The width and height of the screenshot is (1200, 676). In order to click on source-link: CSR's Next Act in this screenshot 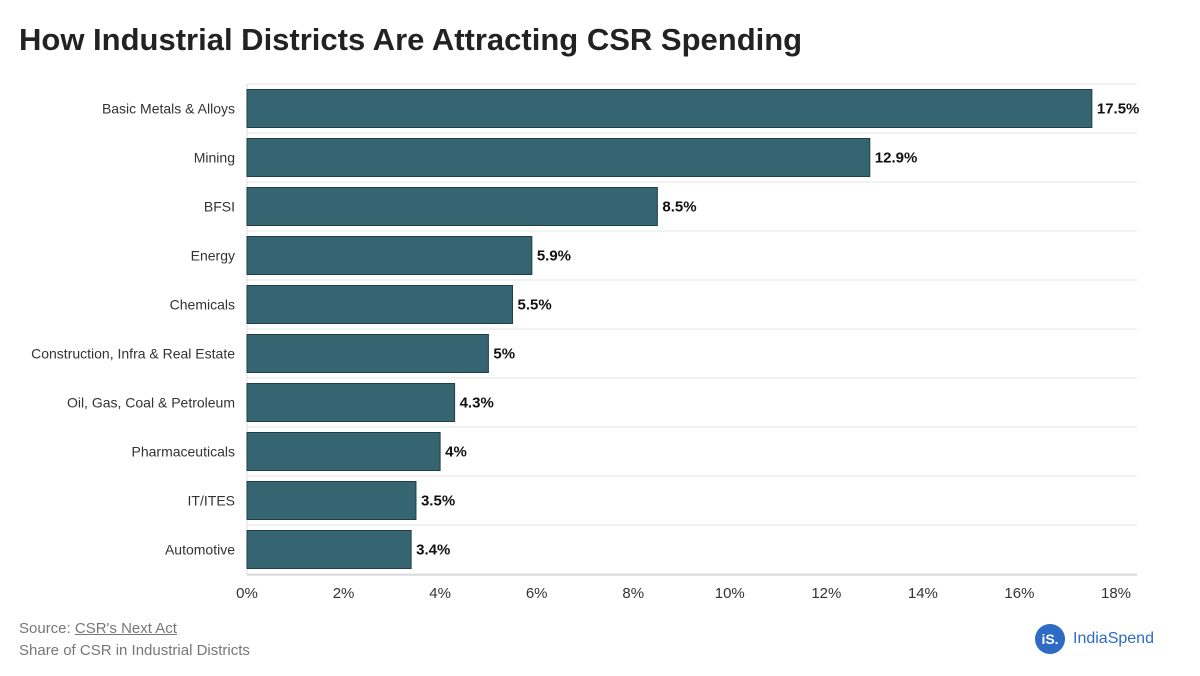, I will do `click(125, 628)`.